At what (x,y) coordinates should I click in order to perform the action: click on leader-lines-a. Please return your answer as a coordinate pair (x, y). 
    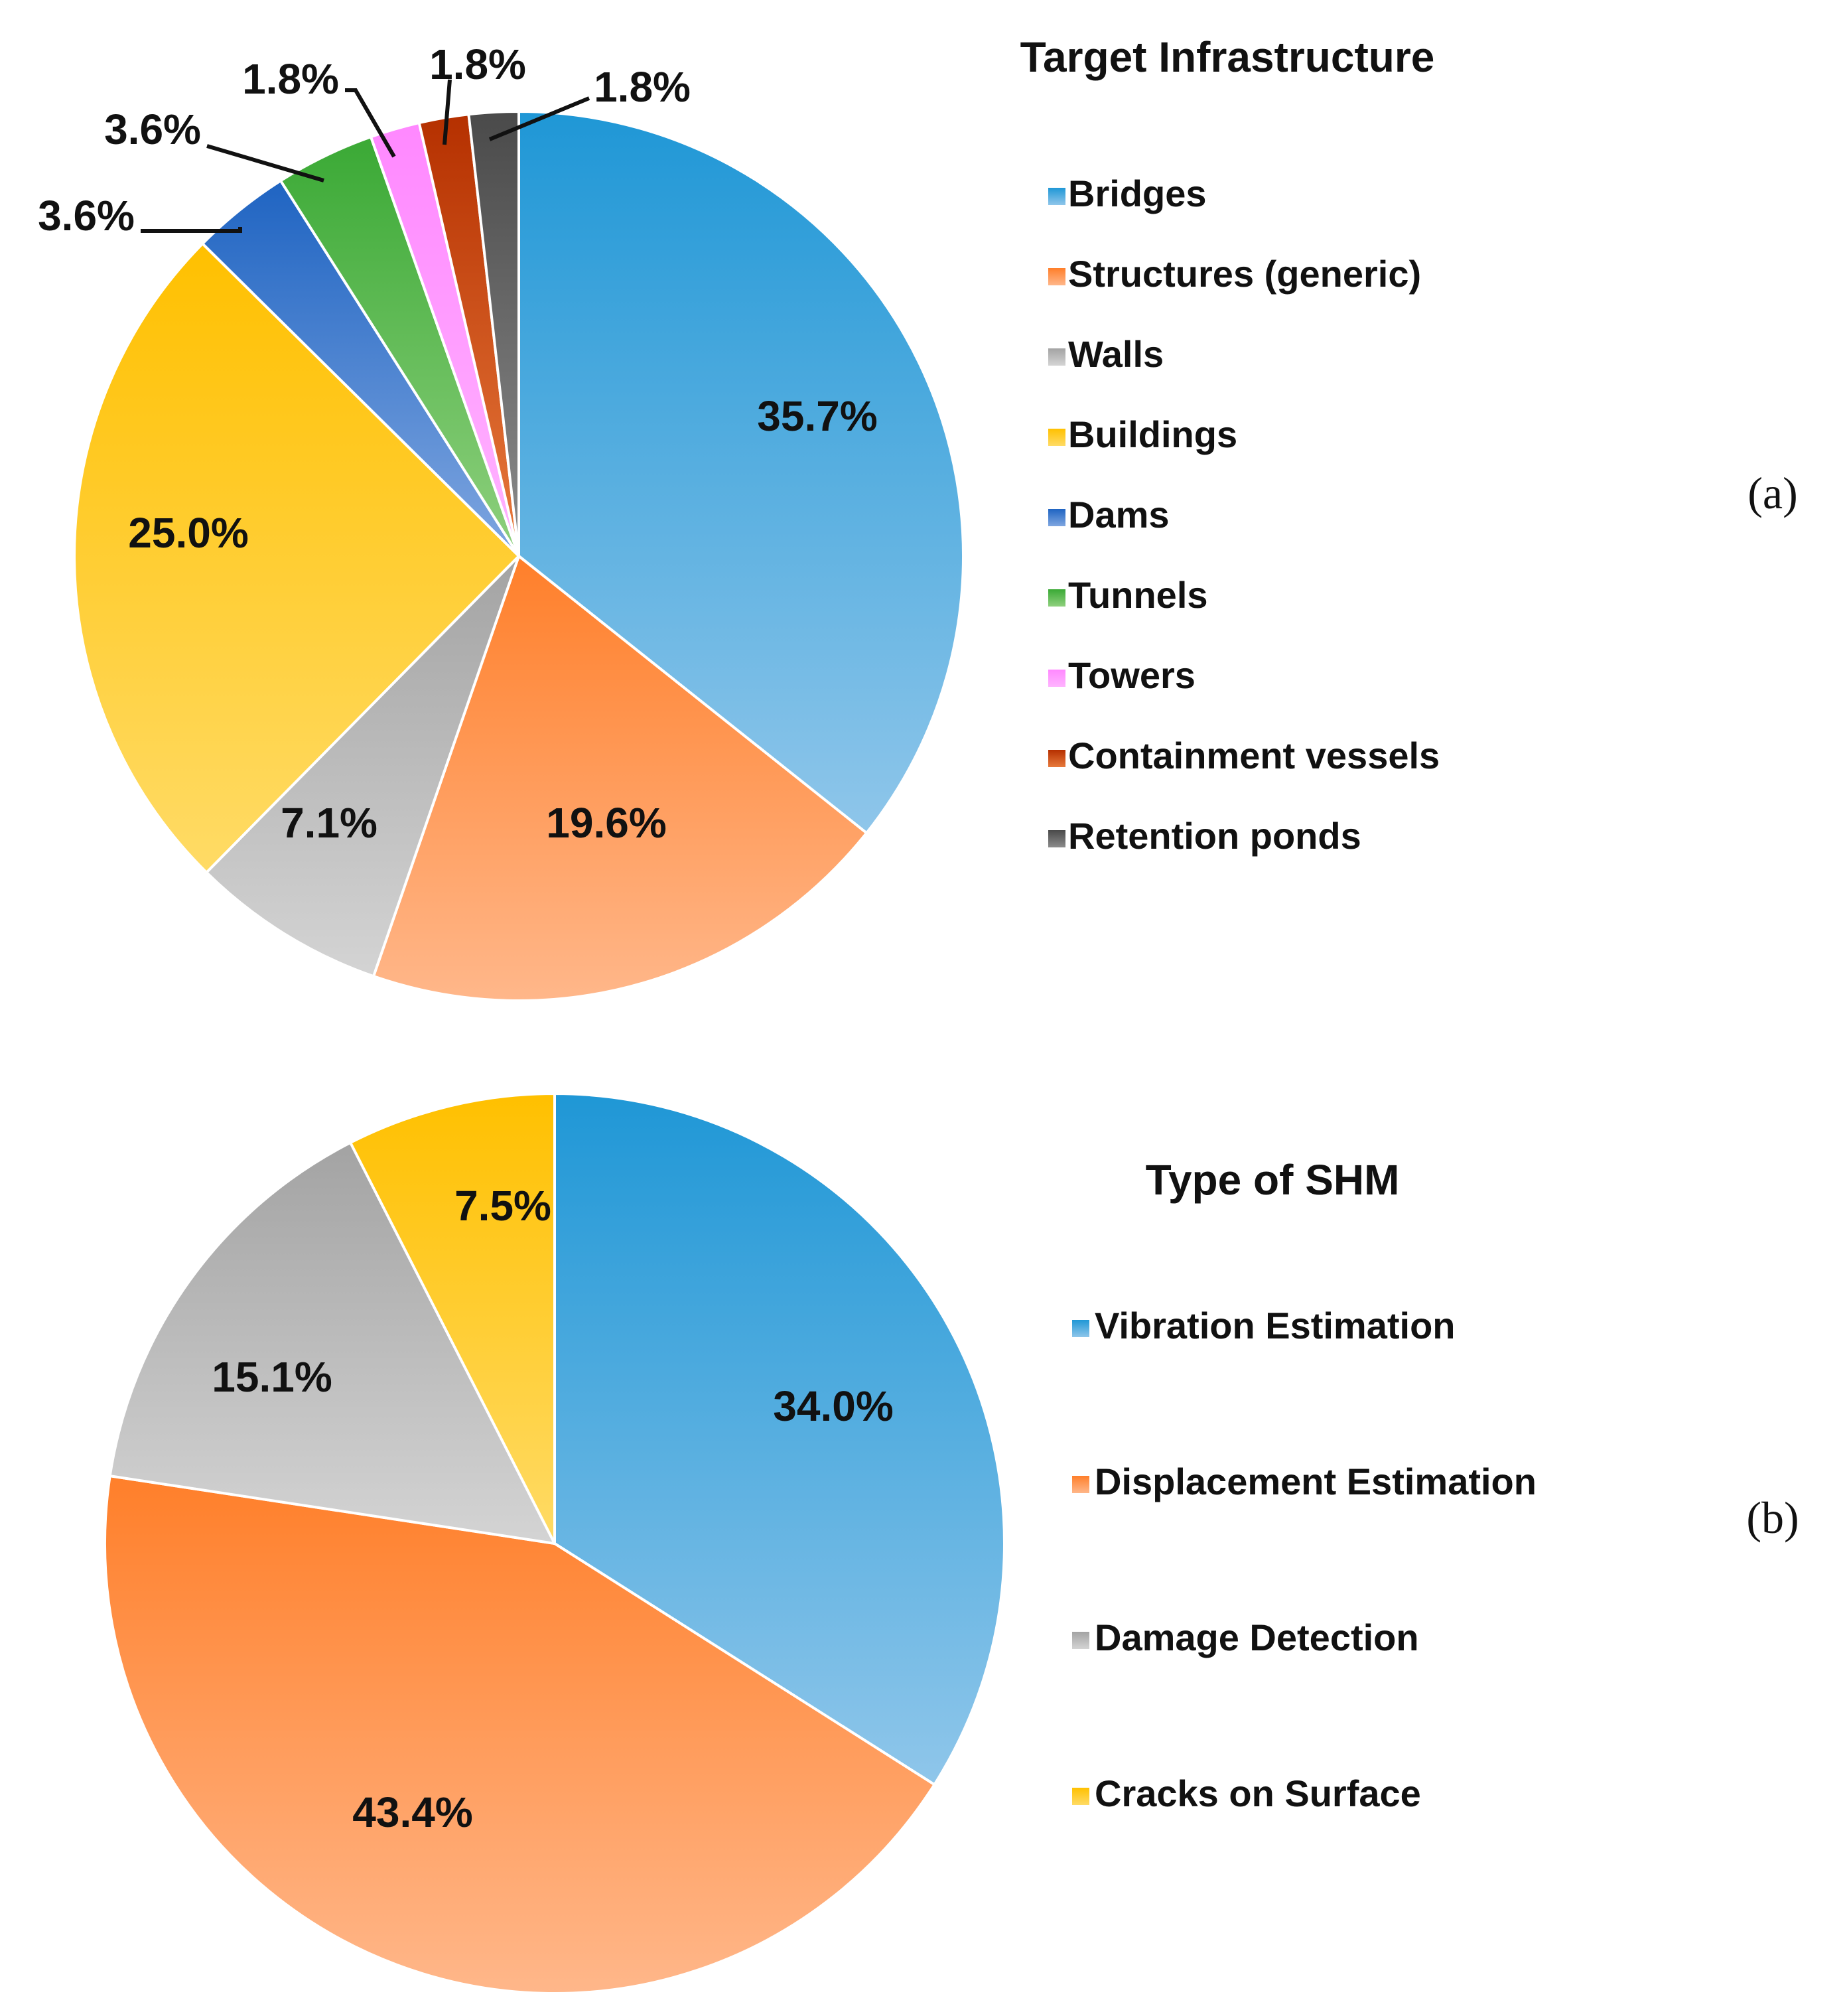
    Looking at the image, I should click on (365, 156).